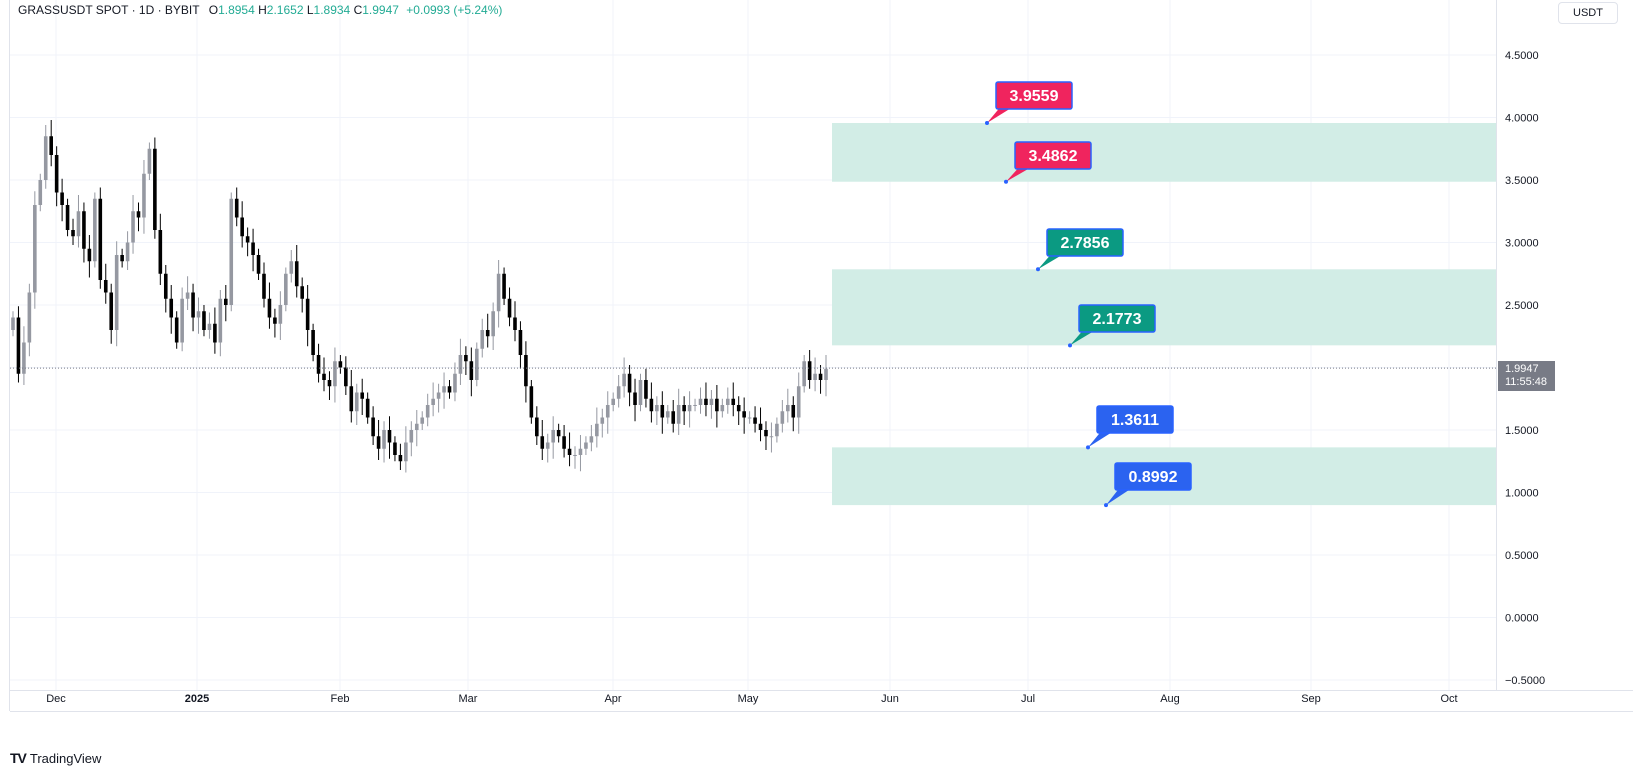 This screenshot has width=1633, height=776. What do you see at coordinates (1153, 477) in the screenshot?
I see `price-callout-text: 0.8992` at bounding box center [1153, 477].